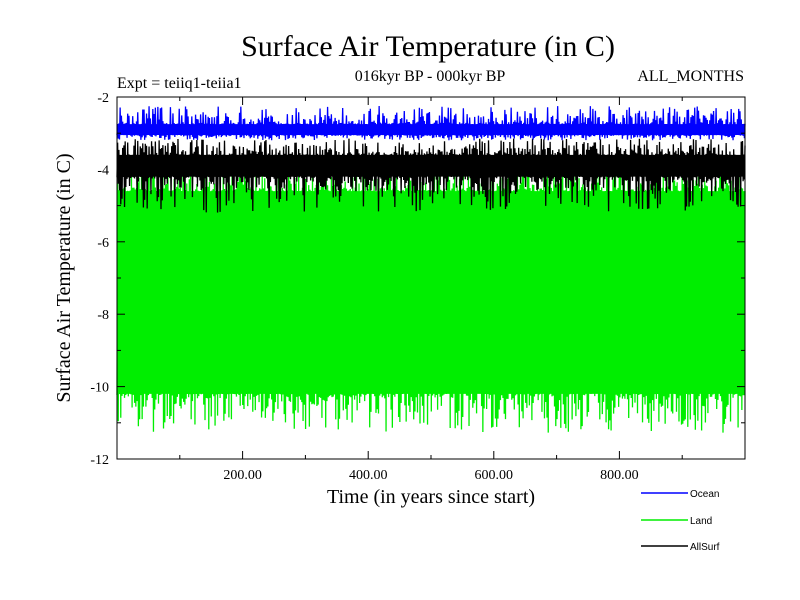 The width and height of the screenshot is (800, 600). I want to click on y-axis-label: Surface Air Temperature (in C), so click(64, 277).